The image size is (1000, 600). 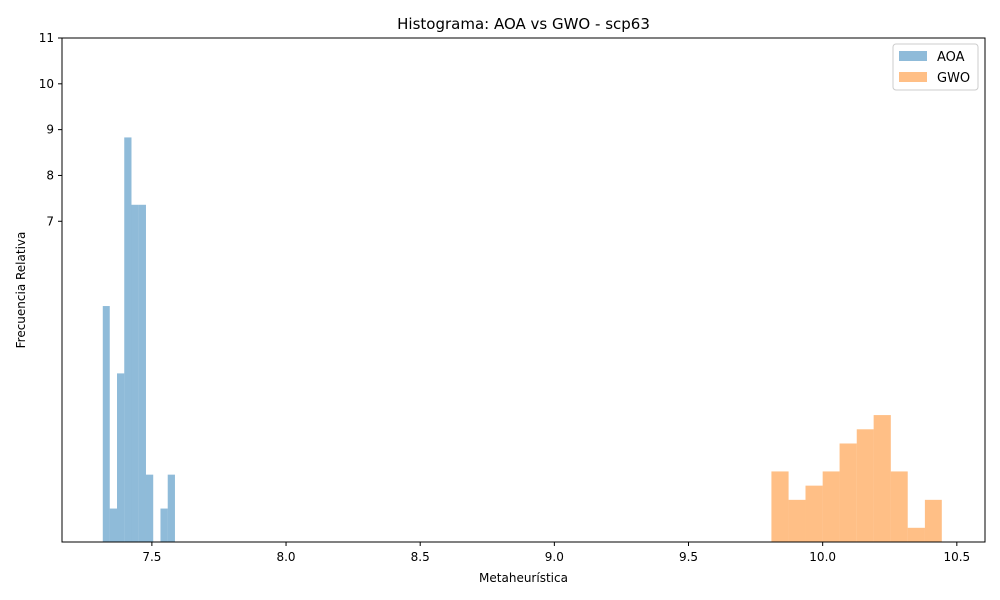 I want to click on y-tick-label: 11, so click(x=46, y=38).